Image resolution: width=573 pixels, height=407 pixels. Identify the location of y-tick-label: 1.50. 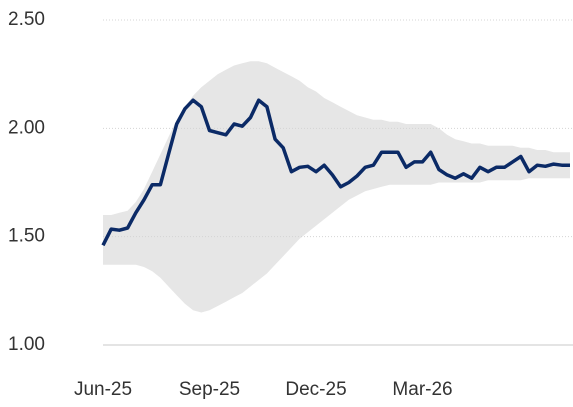
(26, 236).